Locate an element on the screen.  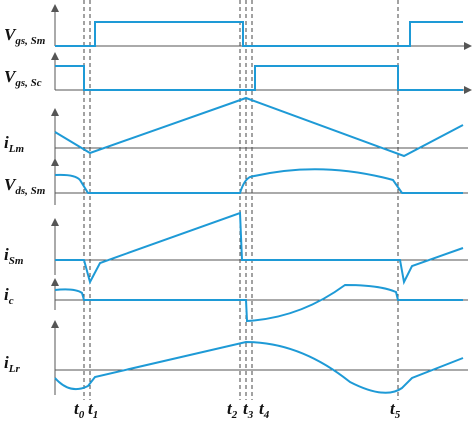
time-label-sub: 1 is located at coordinates (96, 415).